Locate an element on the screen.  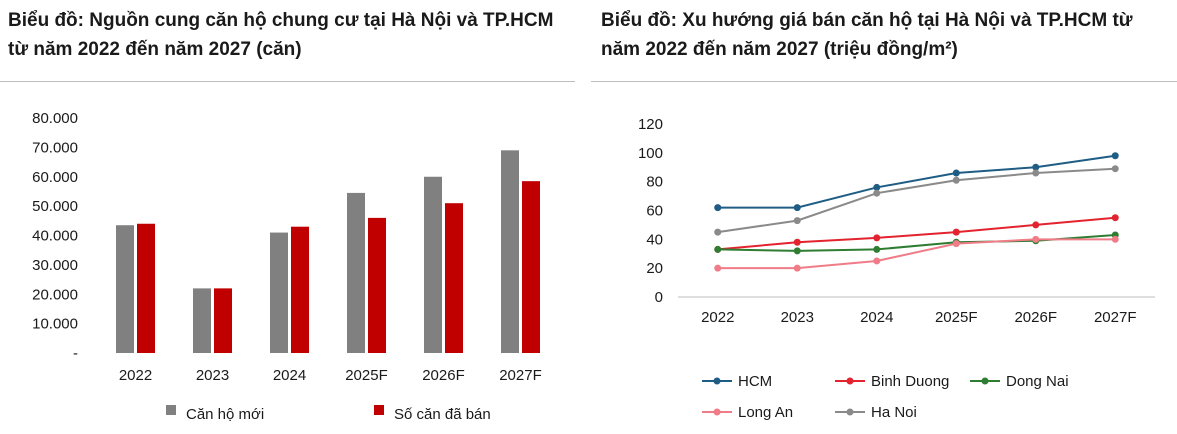
y-tick-label: 40.000 is located at coordinates (55, 236).